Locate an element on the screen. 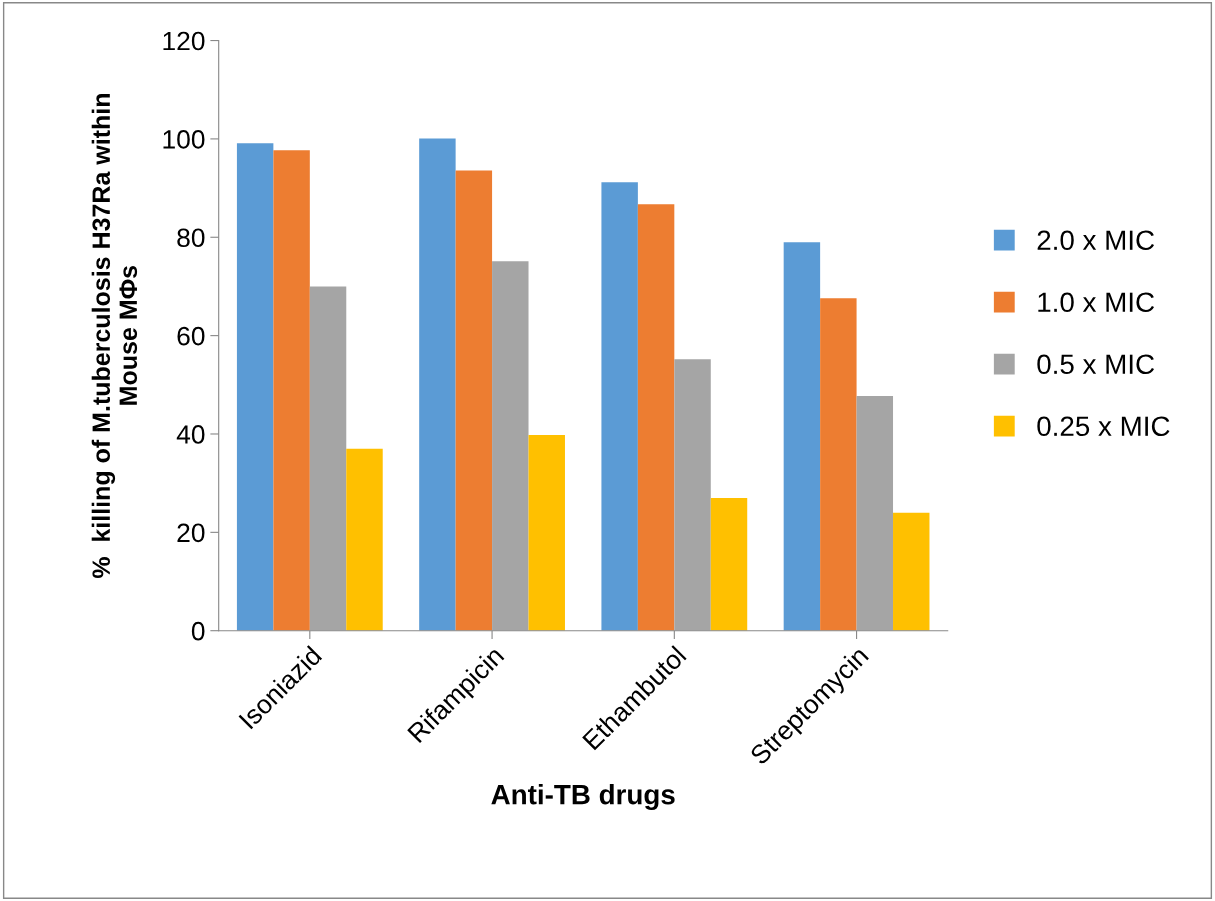  y-tick-label: 60 is located at coordinates (191, 336).